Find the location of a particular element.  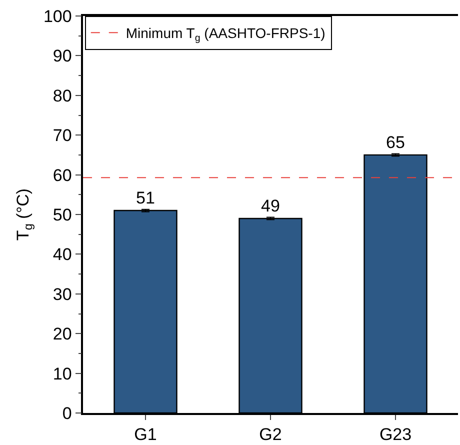

x-tick-label: G23 is located at coordinates (395, 434).